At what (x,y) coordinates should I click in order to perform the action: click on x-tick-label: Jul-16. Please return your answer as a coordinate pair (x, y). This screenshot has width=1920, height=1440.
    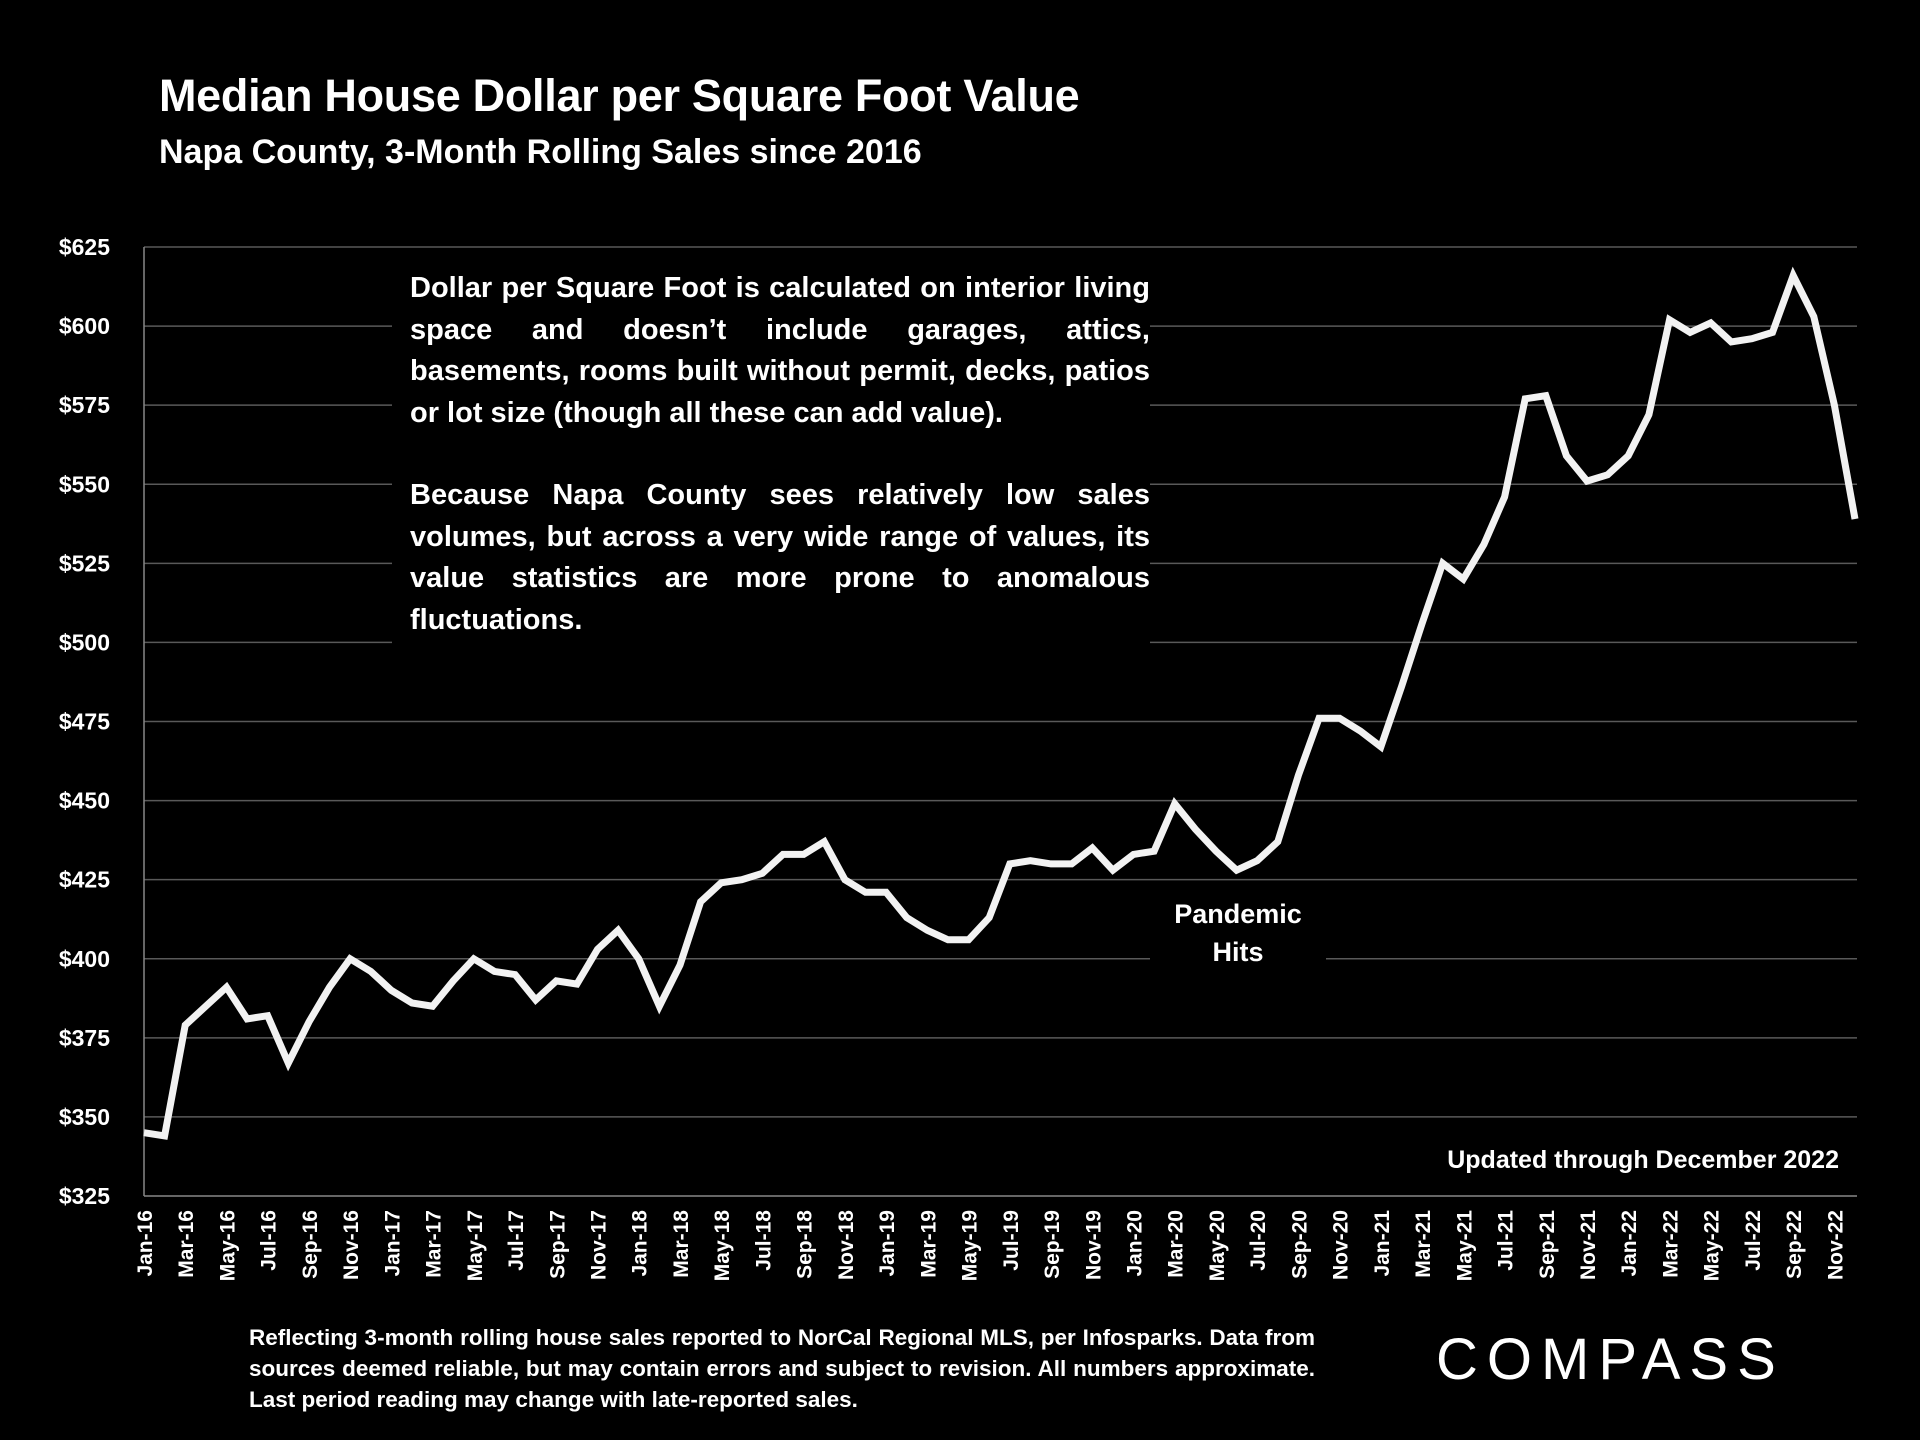
    Looking at the image, I should click on (269, 1240).